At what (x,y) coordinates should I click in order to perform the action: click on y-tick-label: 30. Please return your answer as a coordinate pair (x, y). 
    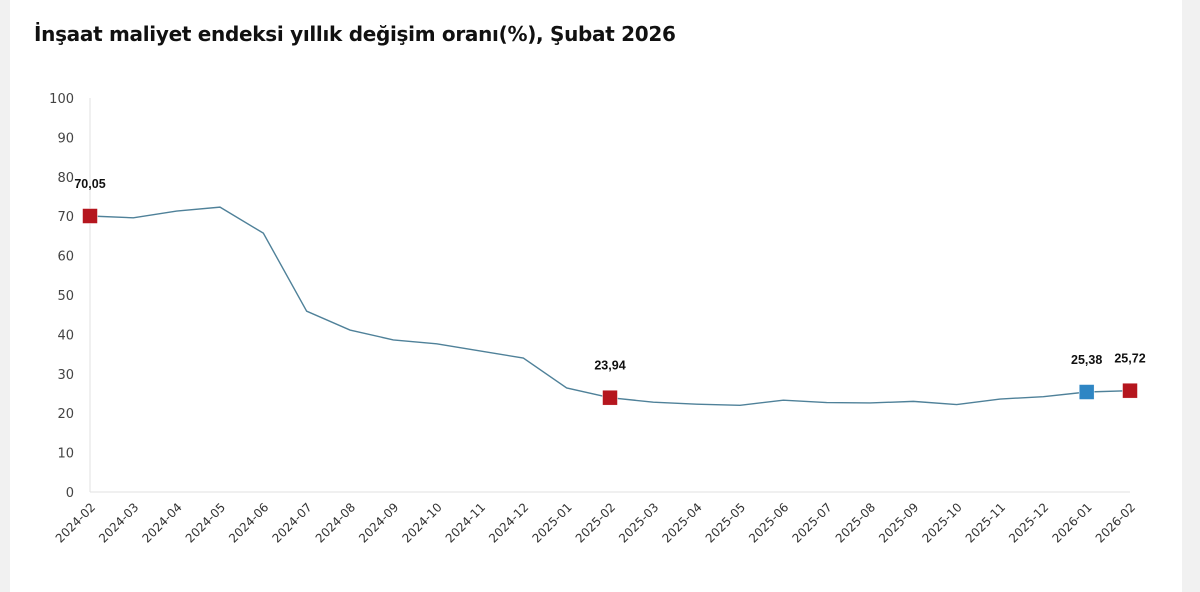
    Looking at the image, I should click on (65, 375).